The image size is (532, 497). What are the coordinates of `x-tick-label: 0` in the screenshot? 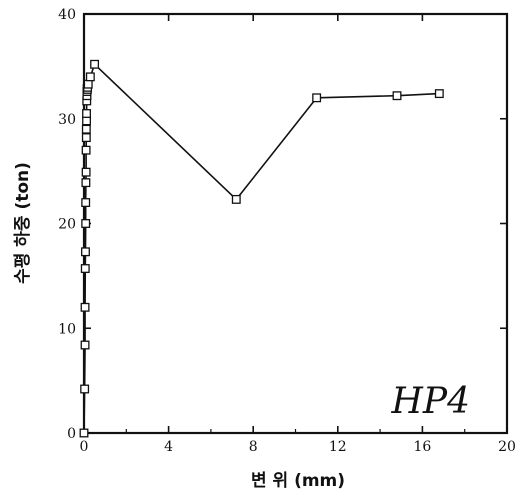 It's located at (84, 447).